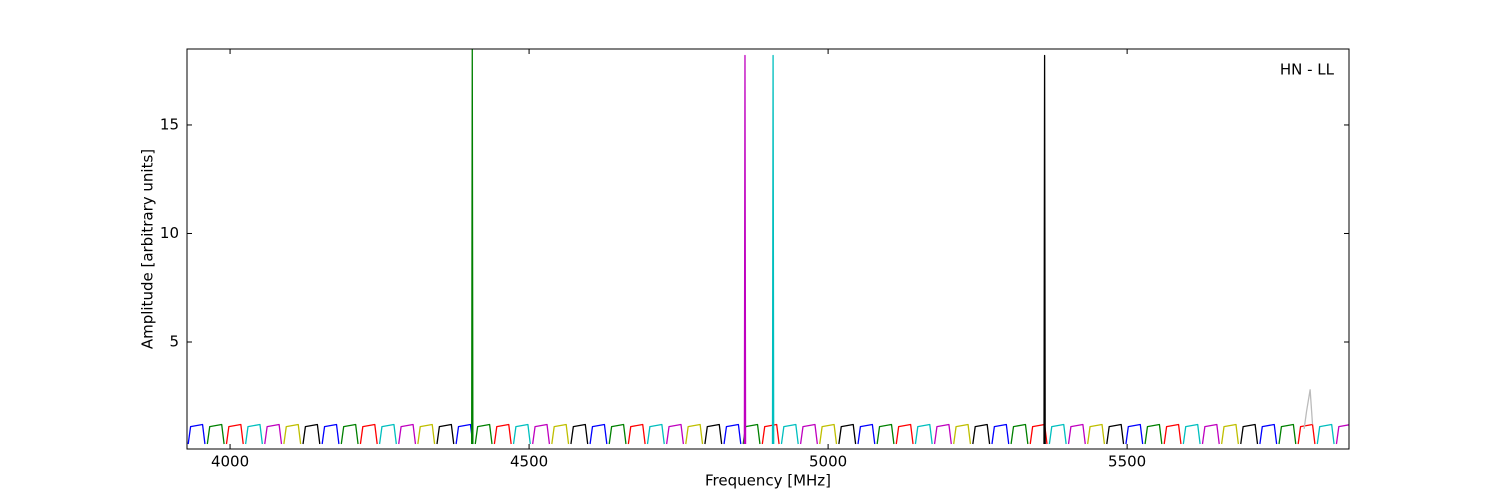 This screenshot has width=1500, height=500. What do you see at coordinates (169, 124) in the screenshot?
I see `y-tick-label: 15` at bounding box center [169, 124].